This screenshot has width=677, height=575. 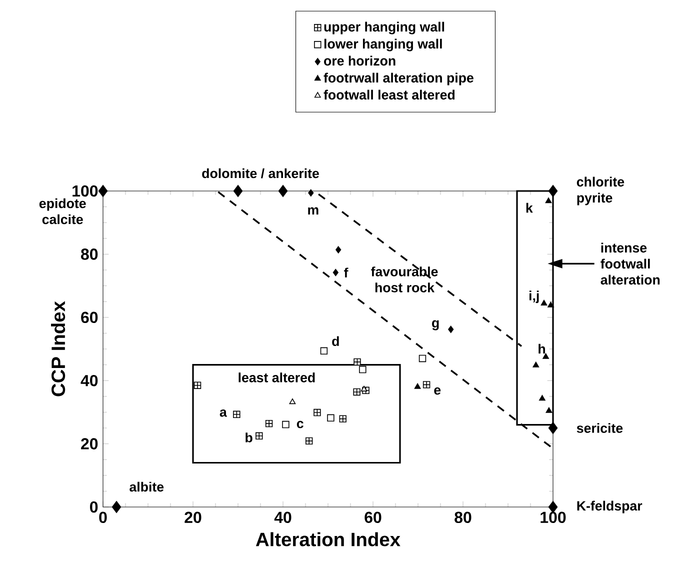 I want to click on y-tick-label: 80, so click(x=89, y=254).